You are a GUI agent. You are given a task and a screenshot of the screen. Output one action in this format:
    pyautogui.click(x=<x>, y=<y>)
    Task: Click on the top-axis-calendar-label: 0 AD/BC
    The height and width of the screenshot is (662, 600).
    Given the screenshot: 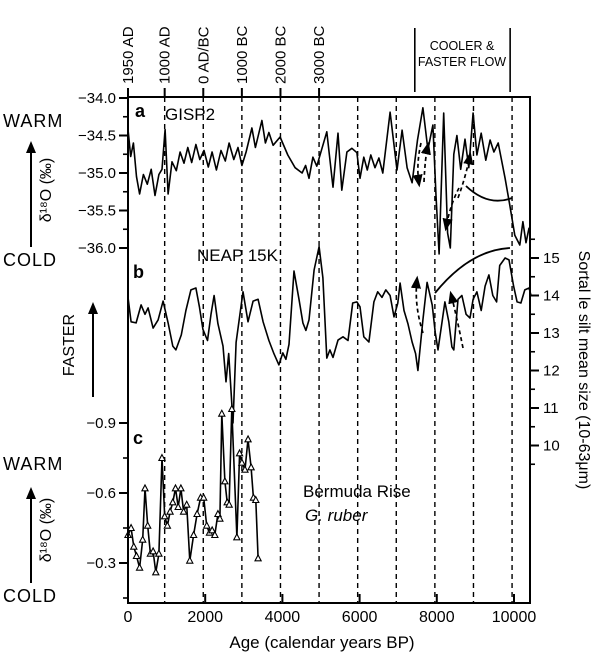 What is the action you would take?
    pyautogui.click(x=203, y=55)
    